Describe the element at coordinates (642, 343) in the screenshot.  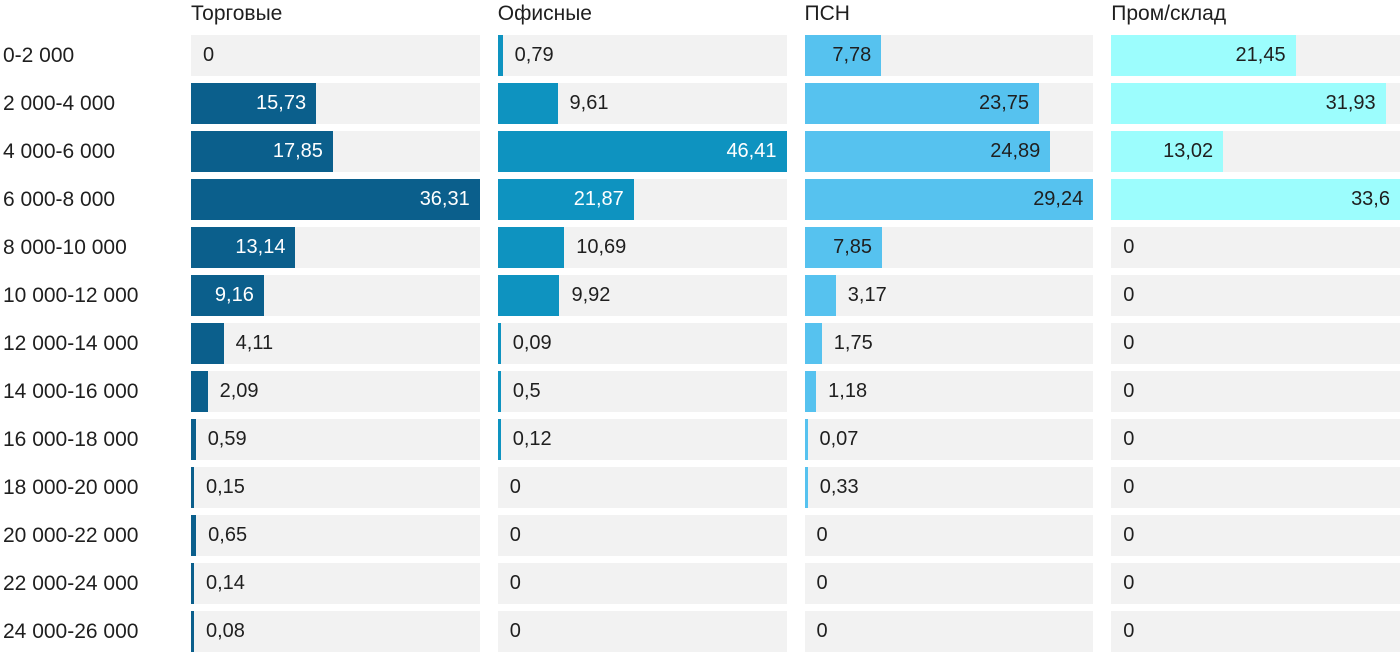
I see `bar-track: 0,09` at that location.